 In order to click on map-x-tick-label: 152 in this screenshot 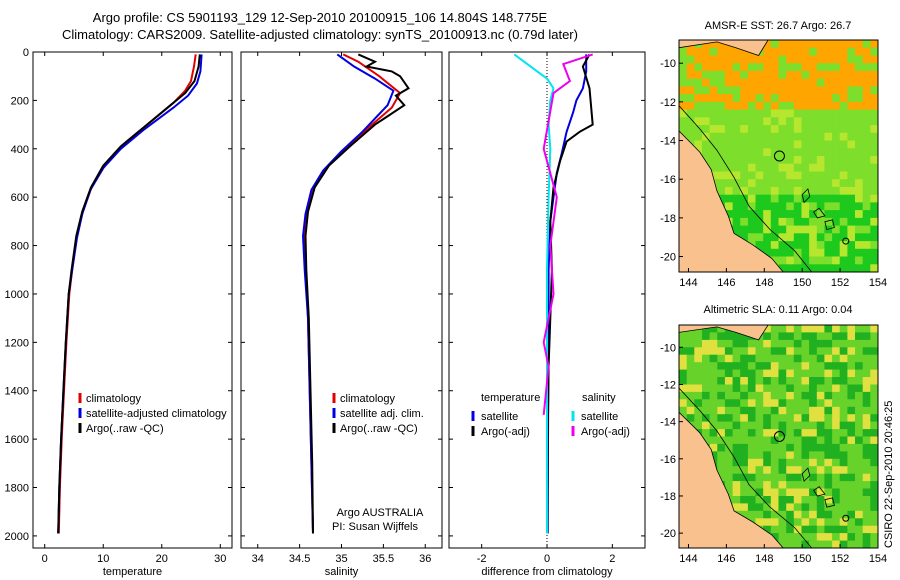, I will do `click(840, 283)`.